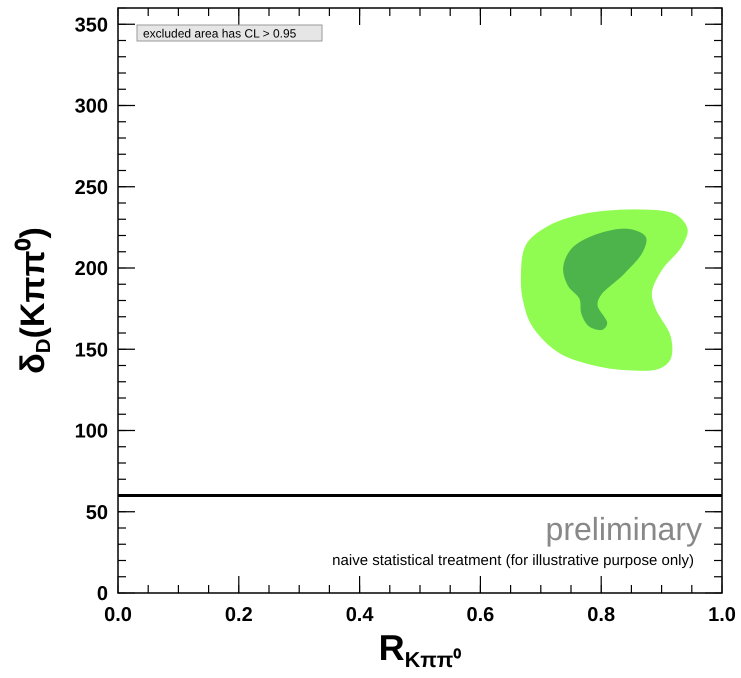  Describe the element at coordinates (91, 107) in the screenshot. I see `y-tick-label: 300` at that location.